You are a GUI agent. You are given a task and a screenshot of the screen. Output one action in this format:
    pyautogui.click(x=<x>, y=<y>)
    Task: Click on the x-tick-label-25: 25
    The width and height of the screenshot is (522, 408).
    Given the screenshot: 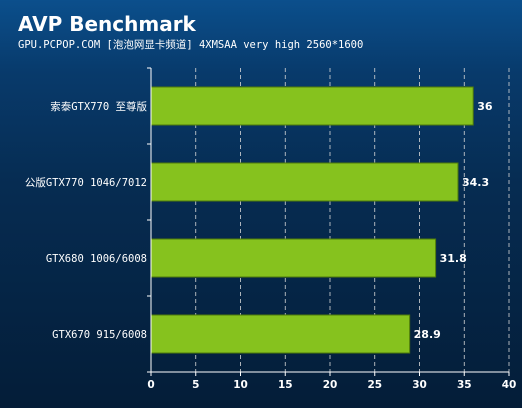 What is the action you would take?
    pyautogui.click(x=374, y=385)
    